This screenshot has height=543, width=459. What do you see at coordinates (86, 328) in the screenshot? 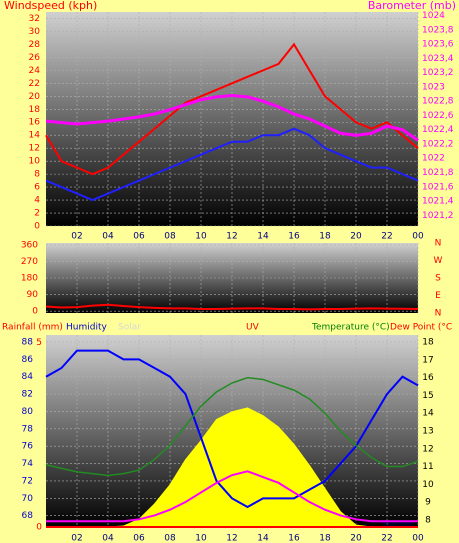
I see `legend-label: Humidity` at bounding box center [86, 328].